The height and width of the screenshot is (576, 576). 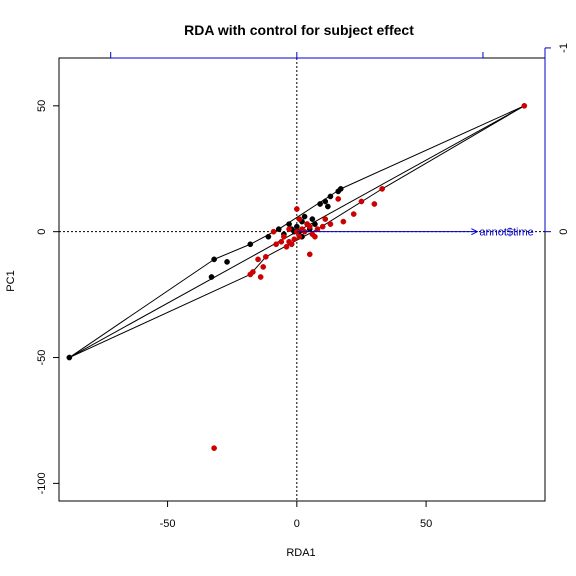 What do you see at coordinates (415, 233) in the screenshot?
I see `biplot-arrow: annot$time` at bounding box center [415, 233].